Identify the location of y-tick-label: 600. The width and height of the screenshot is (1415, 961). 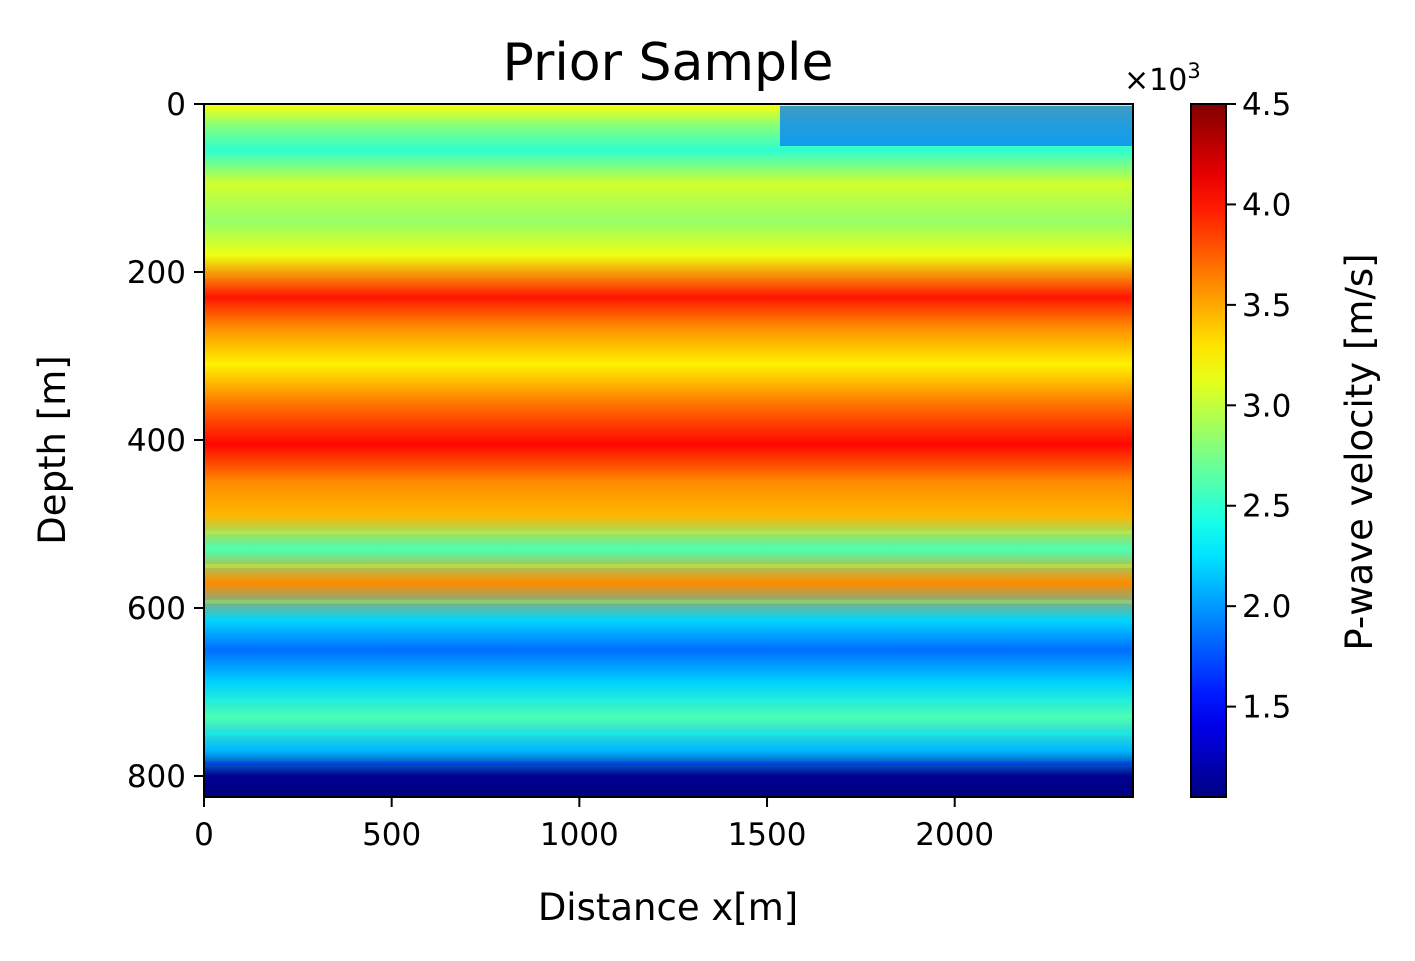
(156, 609).